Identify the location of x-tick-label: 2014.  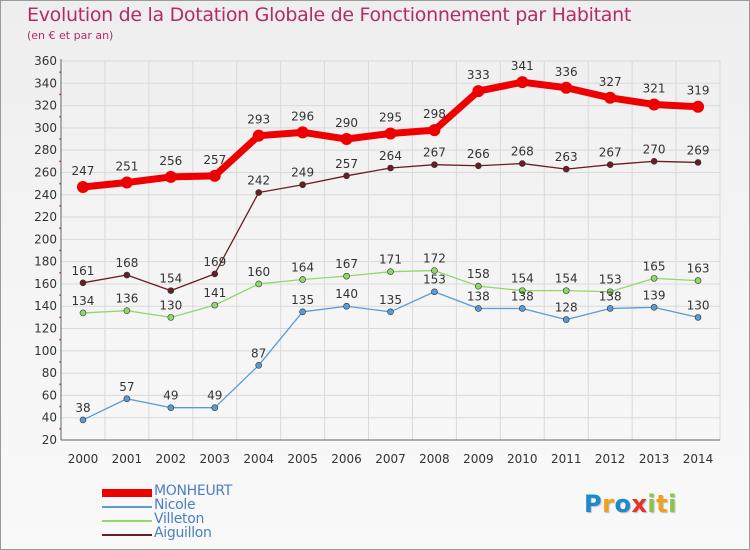
(698, 459).